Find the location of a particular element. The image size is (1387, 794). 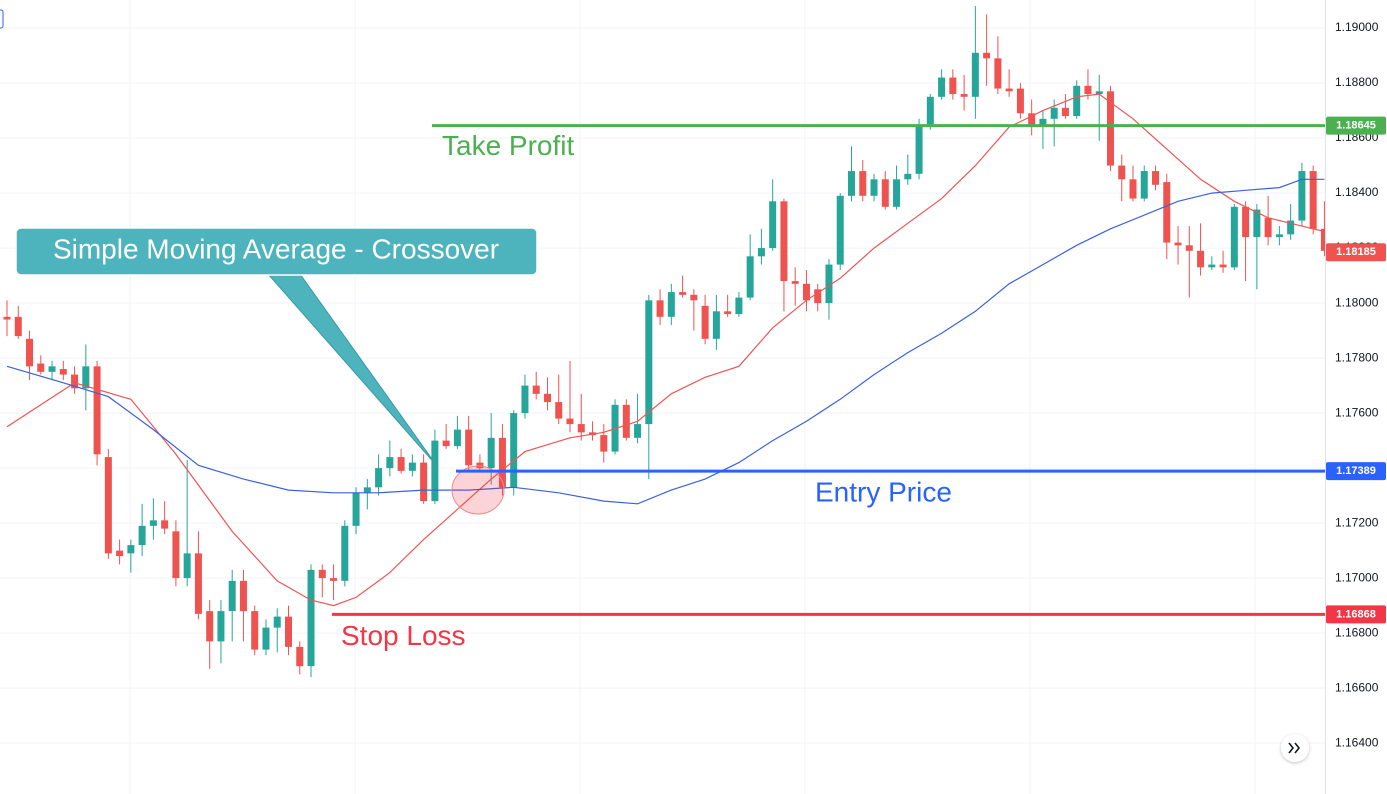

y-tick-label: 1.17200 is located at coordinates (1357, 522).